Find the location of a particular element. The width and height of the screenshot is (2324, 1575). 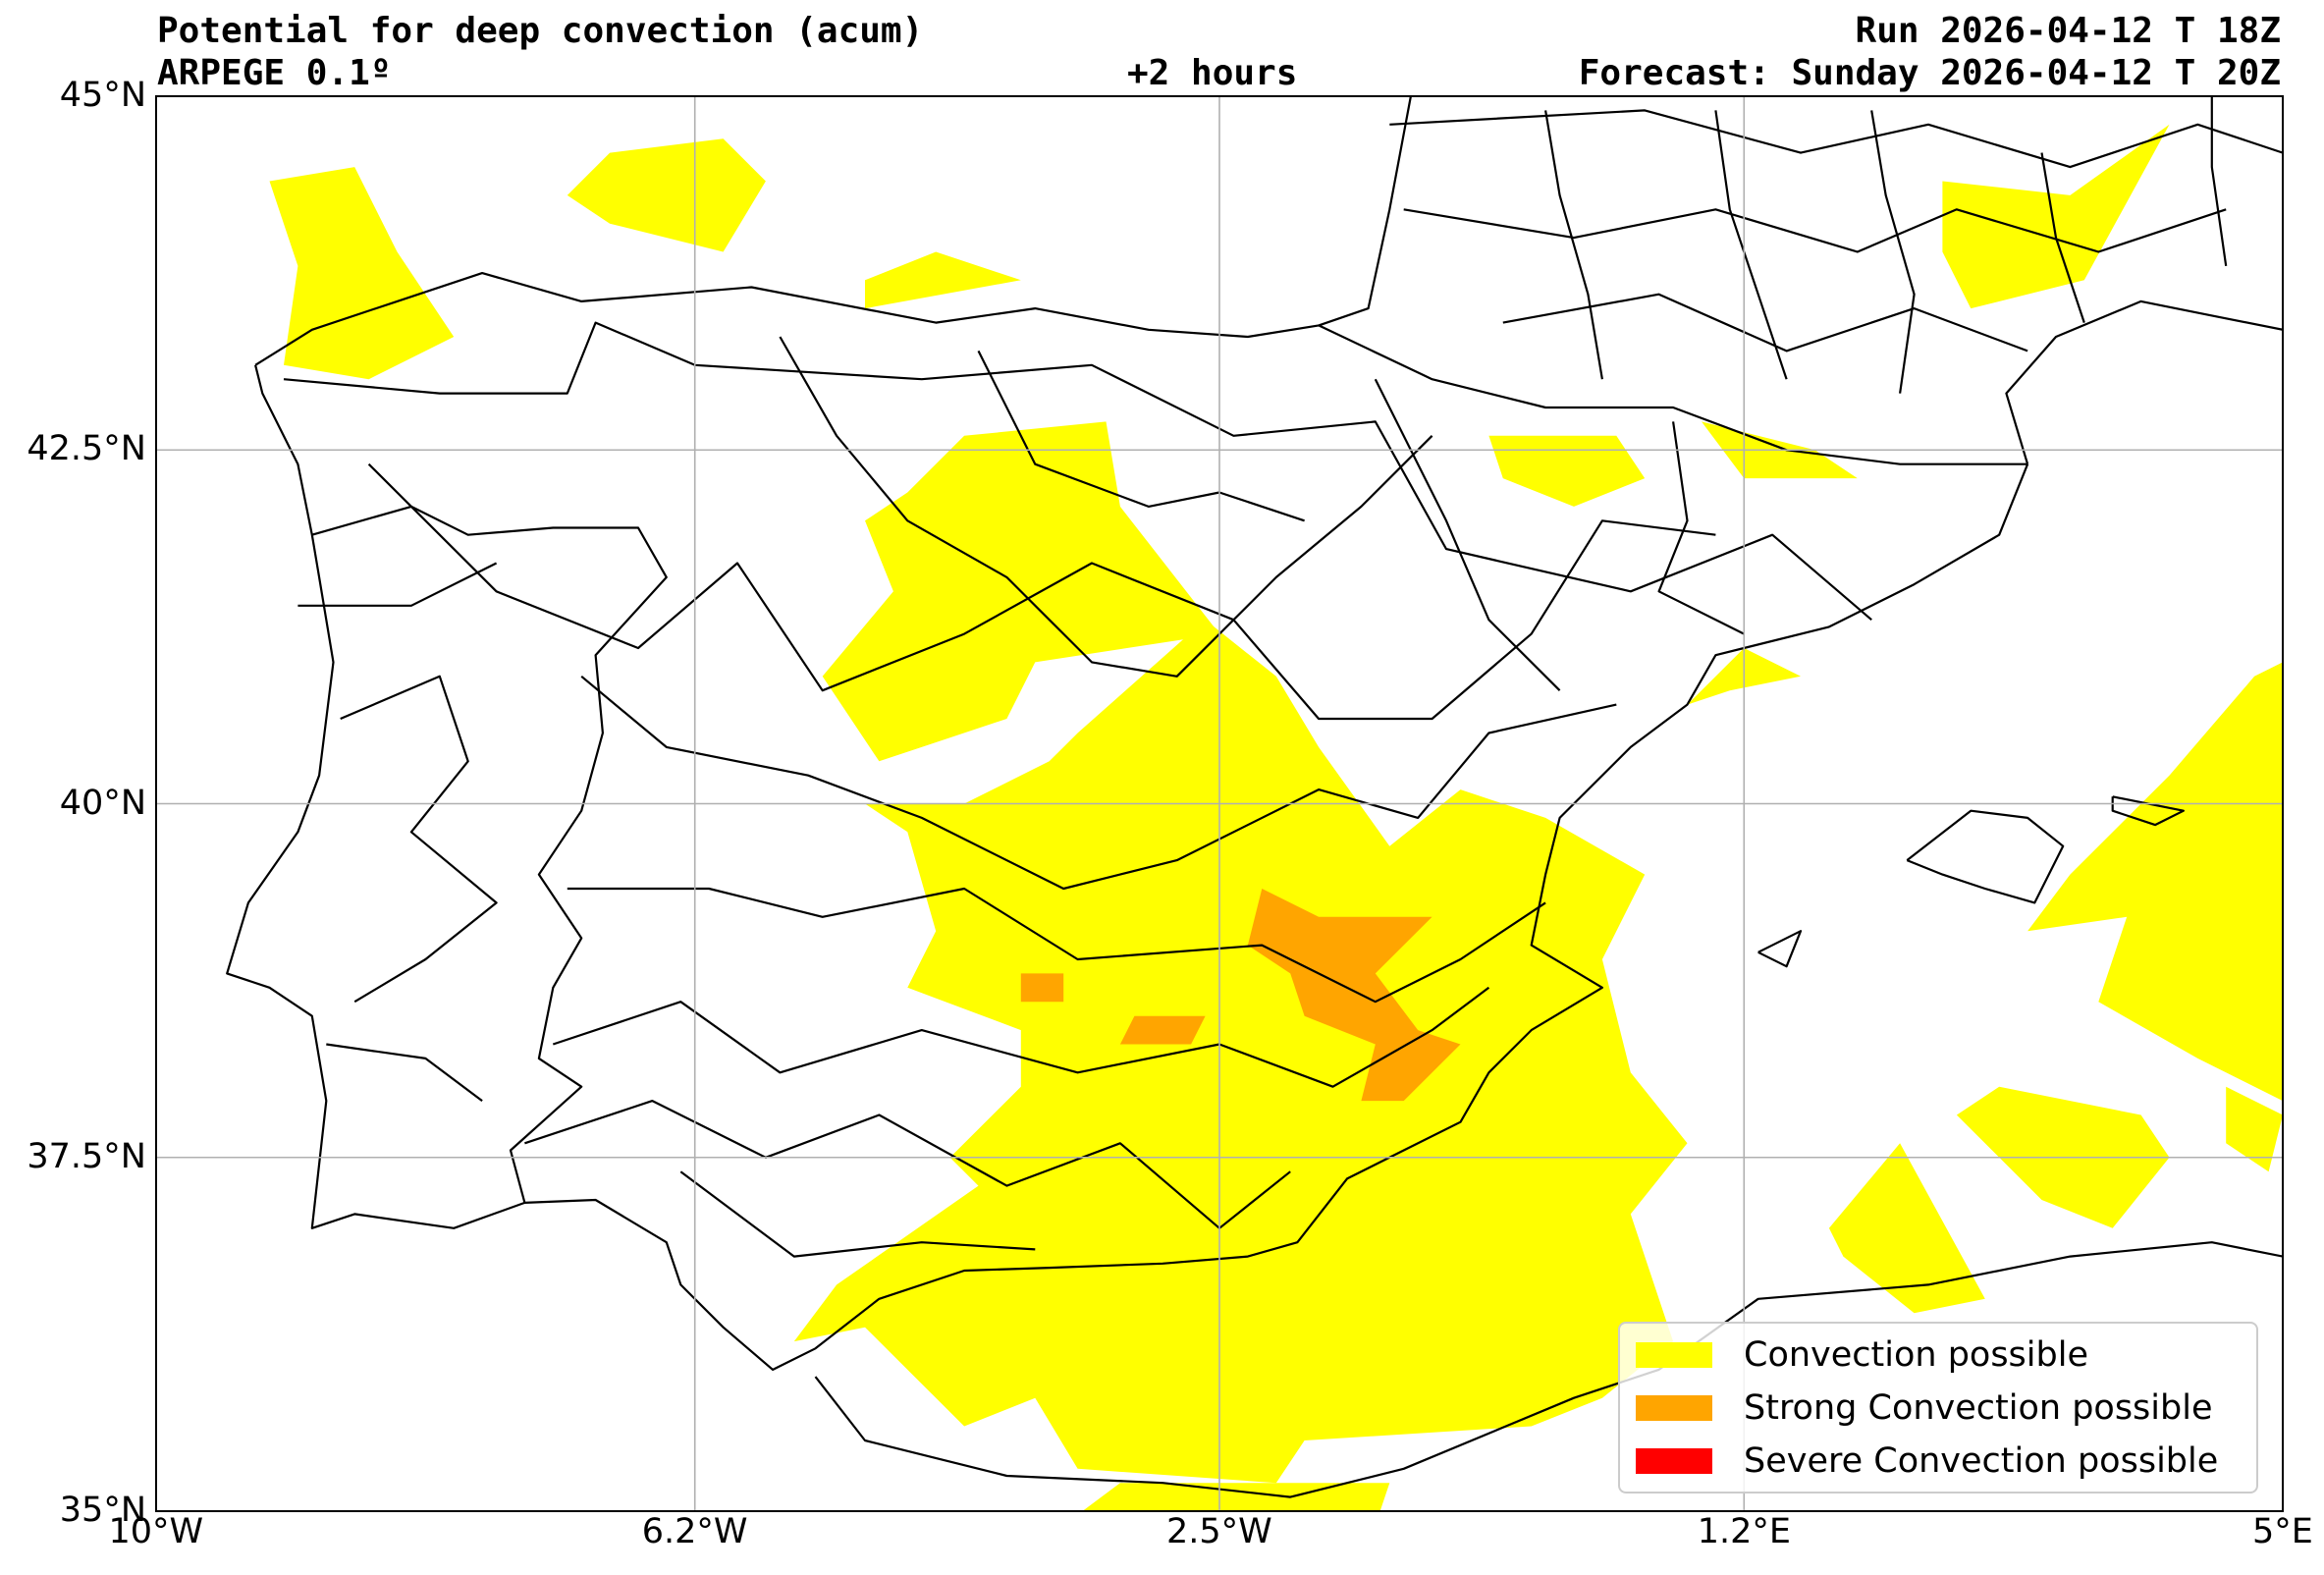

lon-tick-label: 10°W is located at coordinates (156, 1531).